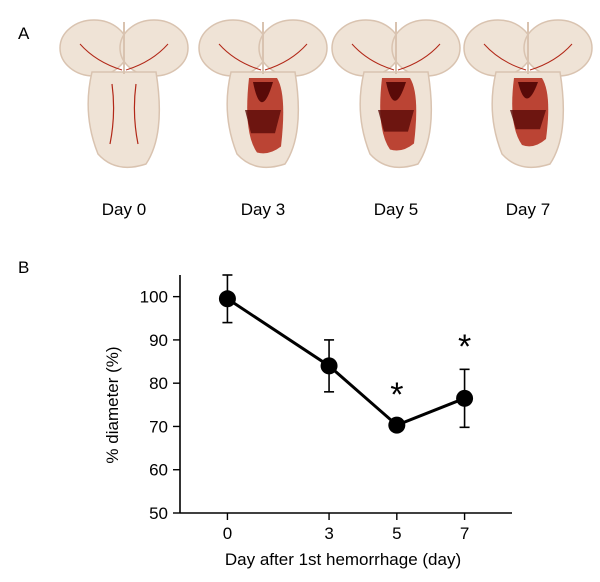  Describe the element at coordinates (227, 533) in the screenshot. I see `x-tick-label: 0` at that location.